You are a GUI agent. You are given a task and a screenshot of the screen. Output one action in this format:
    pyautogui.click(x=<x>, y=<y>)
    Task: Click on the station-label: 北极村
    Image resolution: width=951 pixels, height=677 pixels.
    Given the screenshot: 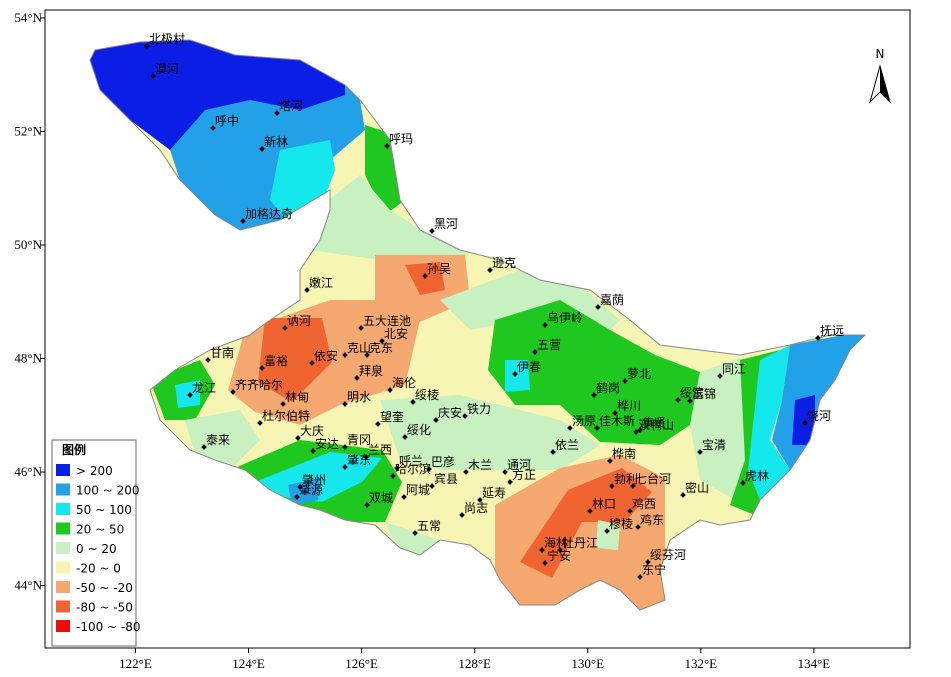 What is the action you would take?
    pyautogui.click(x=167, y=39)
    